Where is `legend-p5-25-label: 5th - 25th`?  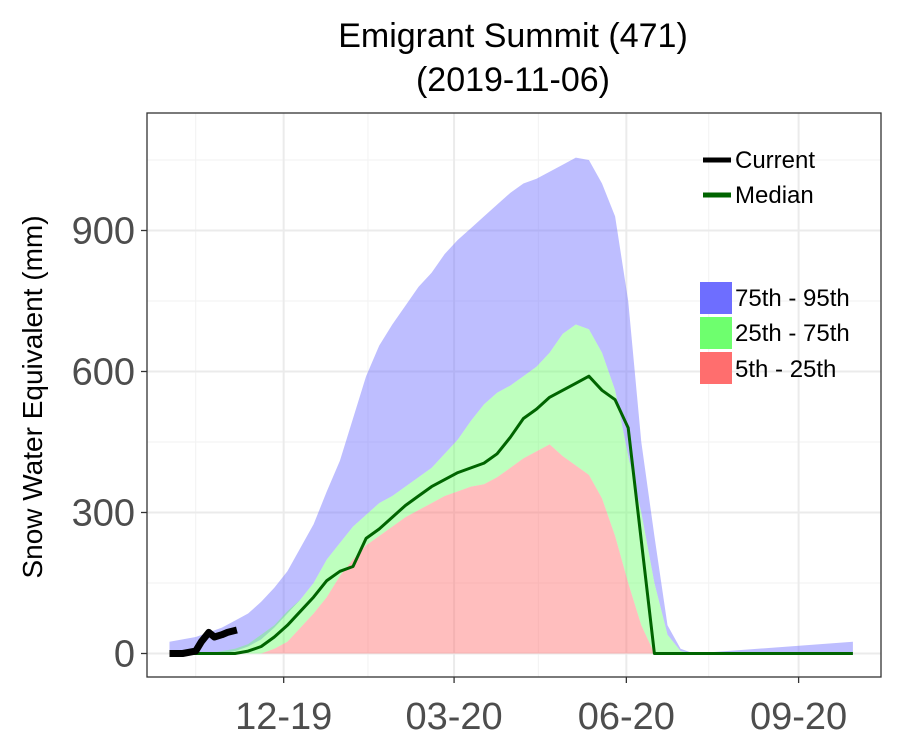
legend-p5-25-label: 5th - 25th is located at coordinates (785, 369).